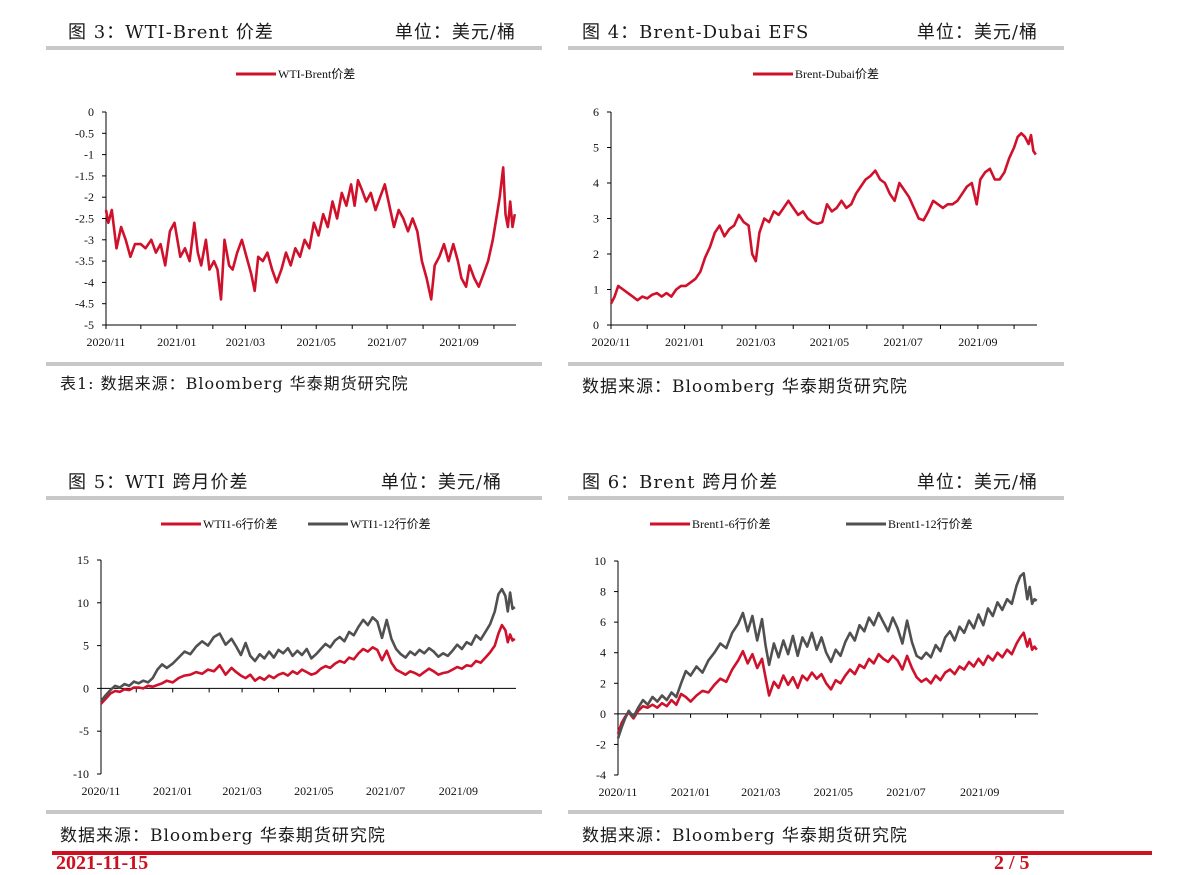  Describe the element at coordinates (837, 74) in the screenshot. I see `legend-label: Brent-Dubai价差` at that location.